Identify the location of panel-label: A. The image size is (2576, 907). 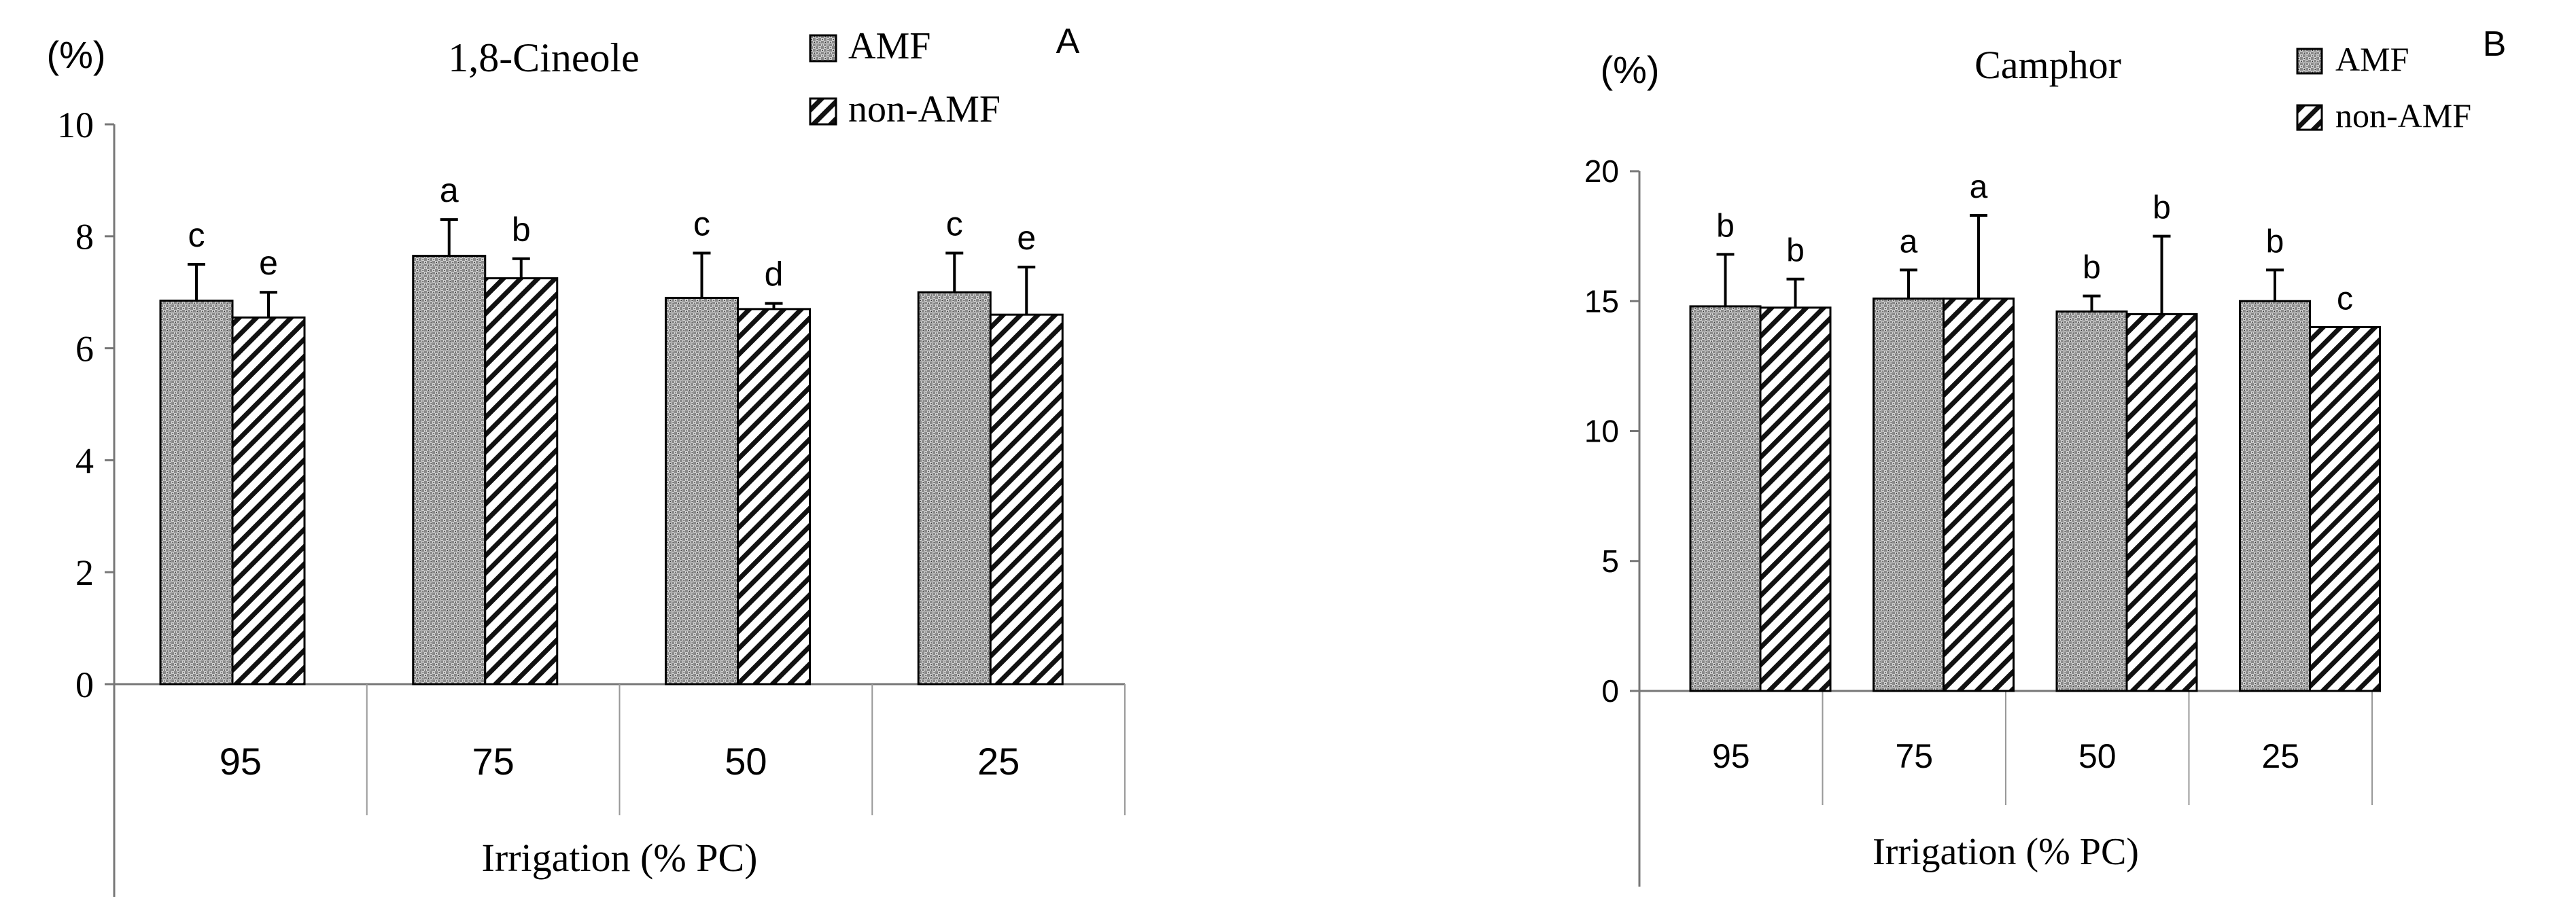
(1068, 42).